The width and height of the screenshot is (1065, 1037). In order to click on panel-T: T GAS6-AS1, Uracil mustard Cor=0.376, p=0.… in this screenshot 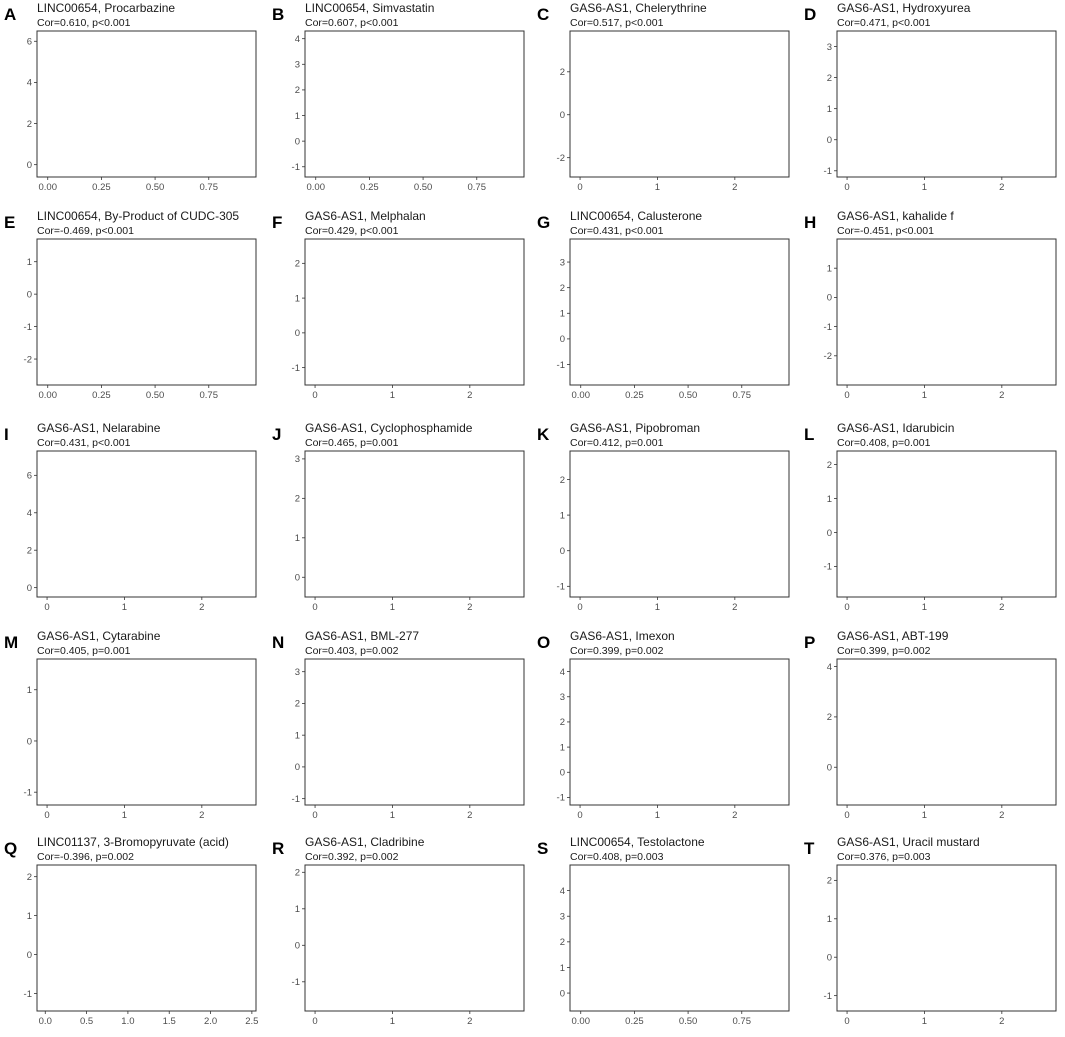, I will do `click(930, 931)`.